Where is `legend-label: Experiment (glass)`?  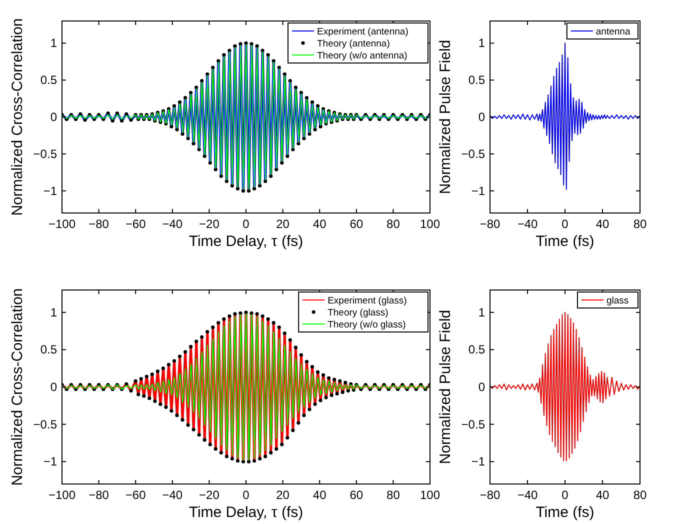 legend-label: Experiment (glass) is located at coordinates (367, 301).